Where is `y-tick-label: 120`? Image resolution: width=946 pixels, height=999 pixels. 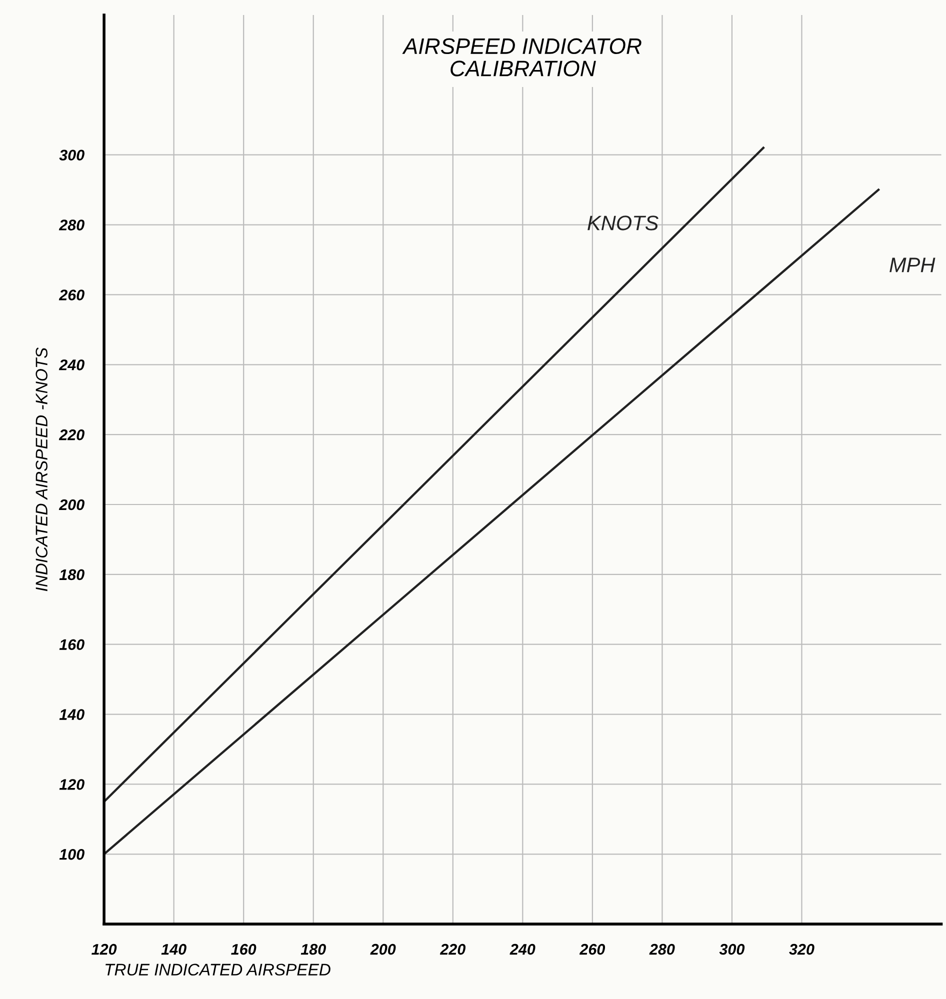 y-tick-label: 120 is located at coordinates (71, 784).